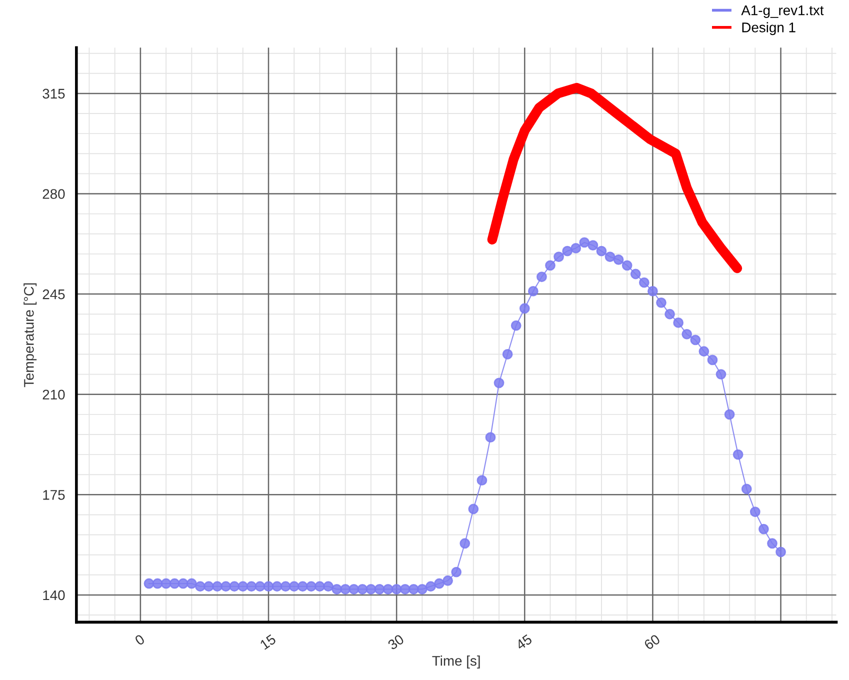  What do you see at coordinates (54, 595) in the screenshot?
I see `y-tick-label: 140` at bounding box center [54, 595].